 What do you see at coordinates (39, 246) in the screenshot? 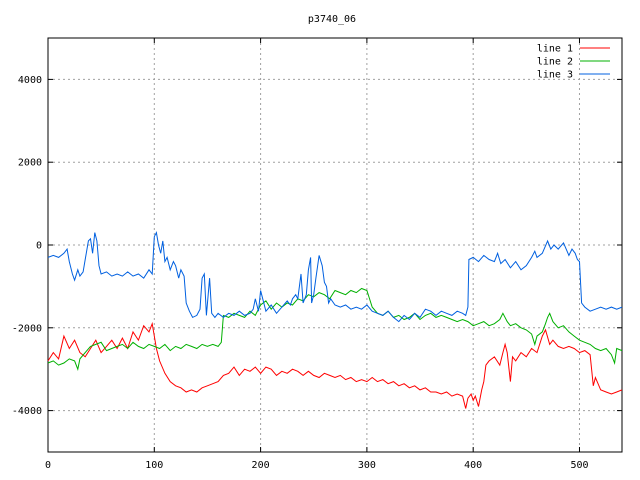
I see `y-tick-label: 0` at bounding box center [39, 246].